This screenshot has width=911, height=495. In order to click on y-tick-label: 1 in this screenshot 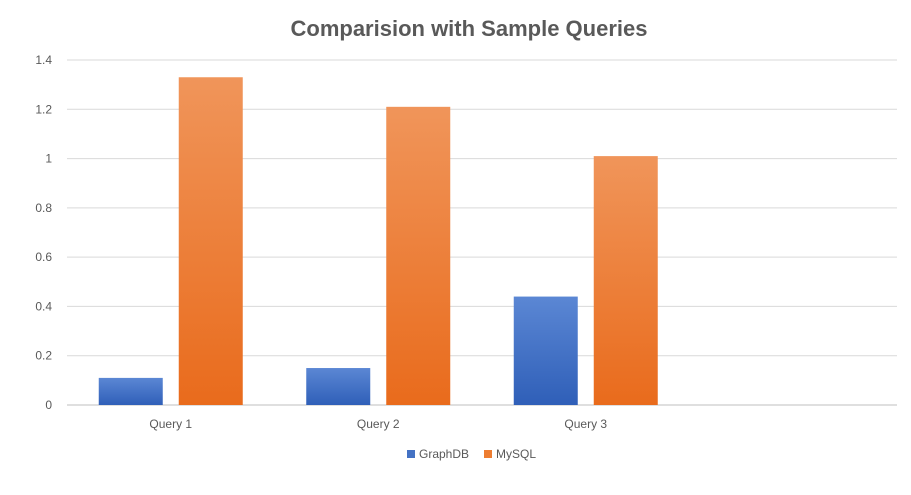, I will do `click(48, 159)`.